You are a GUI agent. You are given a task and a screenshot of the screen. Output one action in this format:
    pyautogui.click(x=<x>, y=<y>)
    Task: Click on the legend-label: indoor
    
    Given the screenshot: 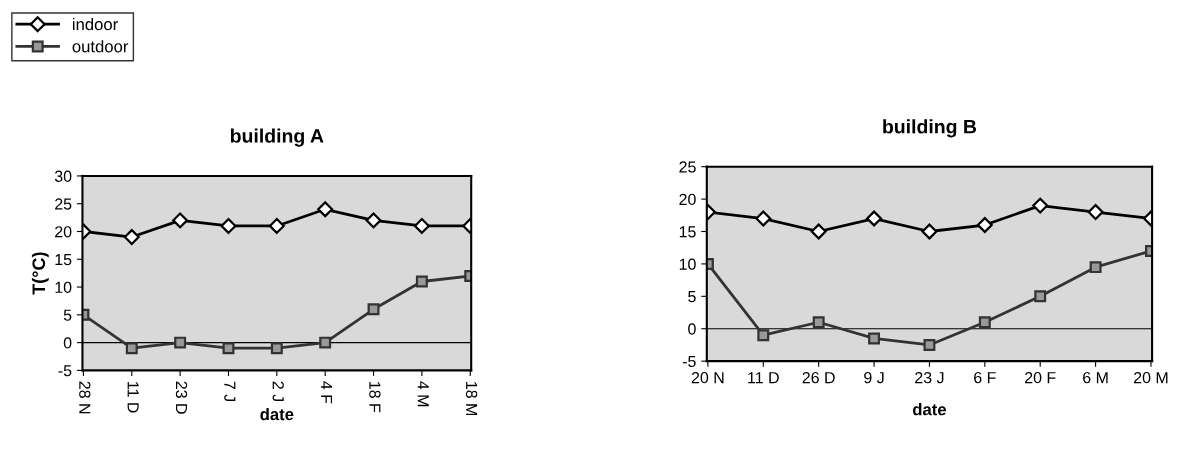 What is the action you would take?
    pyautogui.click(x=95, y=24)
    